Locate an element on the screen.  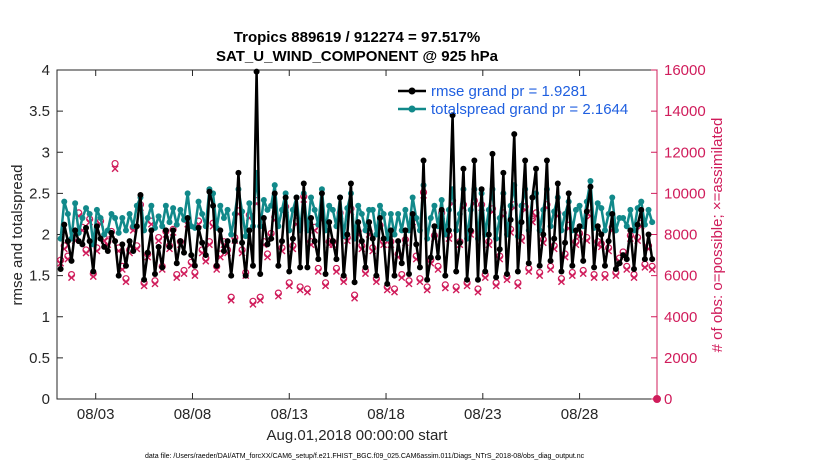
y-right-tick-label: 2000 is located at coordinates (680, 358).